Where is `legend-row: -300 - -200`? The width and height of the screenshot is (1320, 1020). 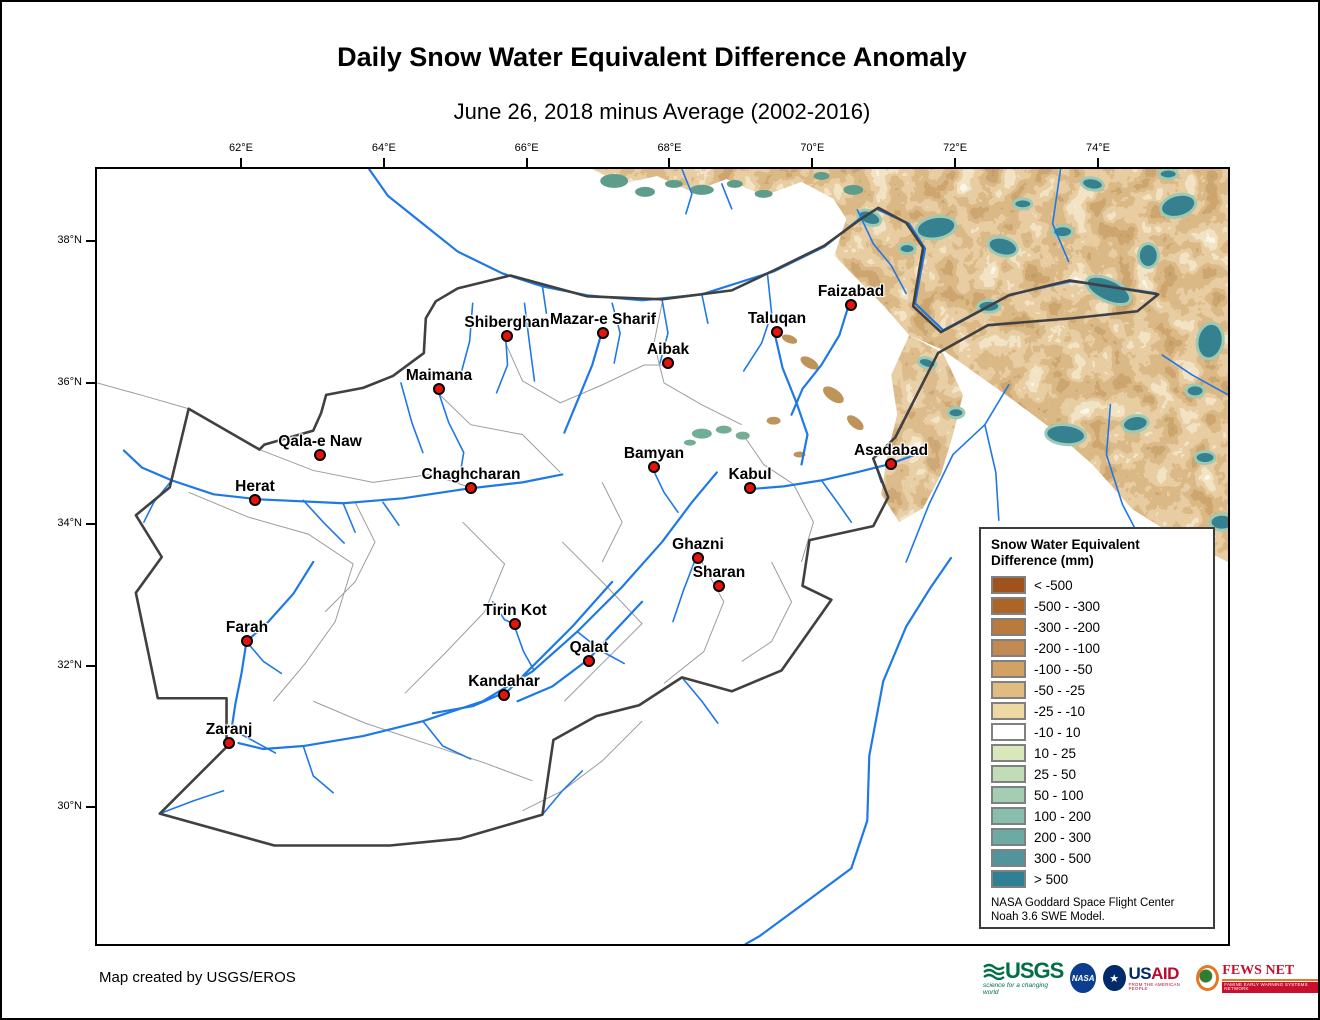 legend-row: -300 - -200 is located at coordinates (1097, 627).